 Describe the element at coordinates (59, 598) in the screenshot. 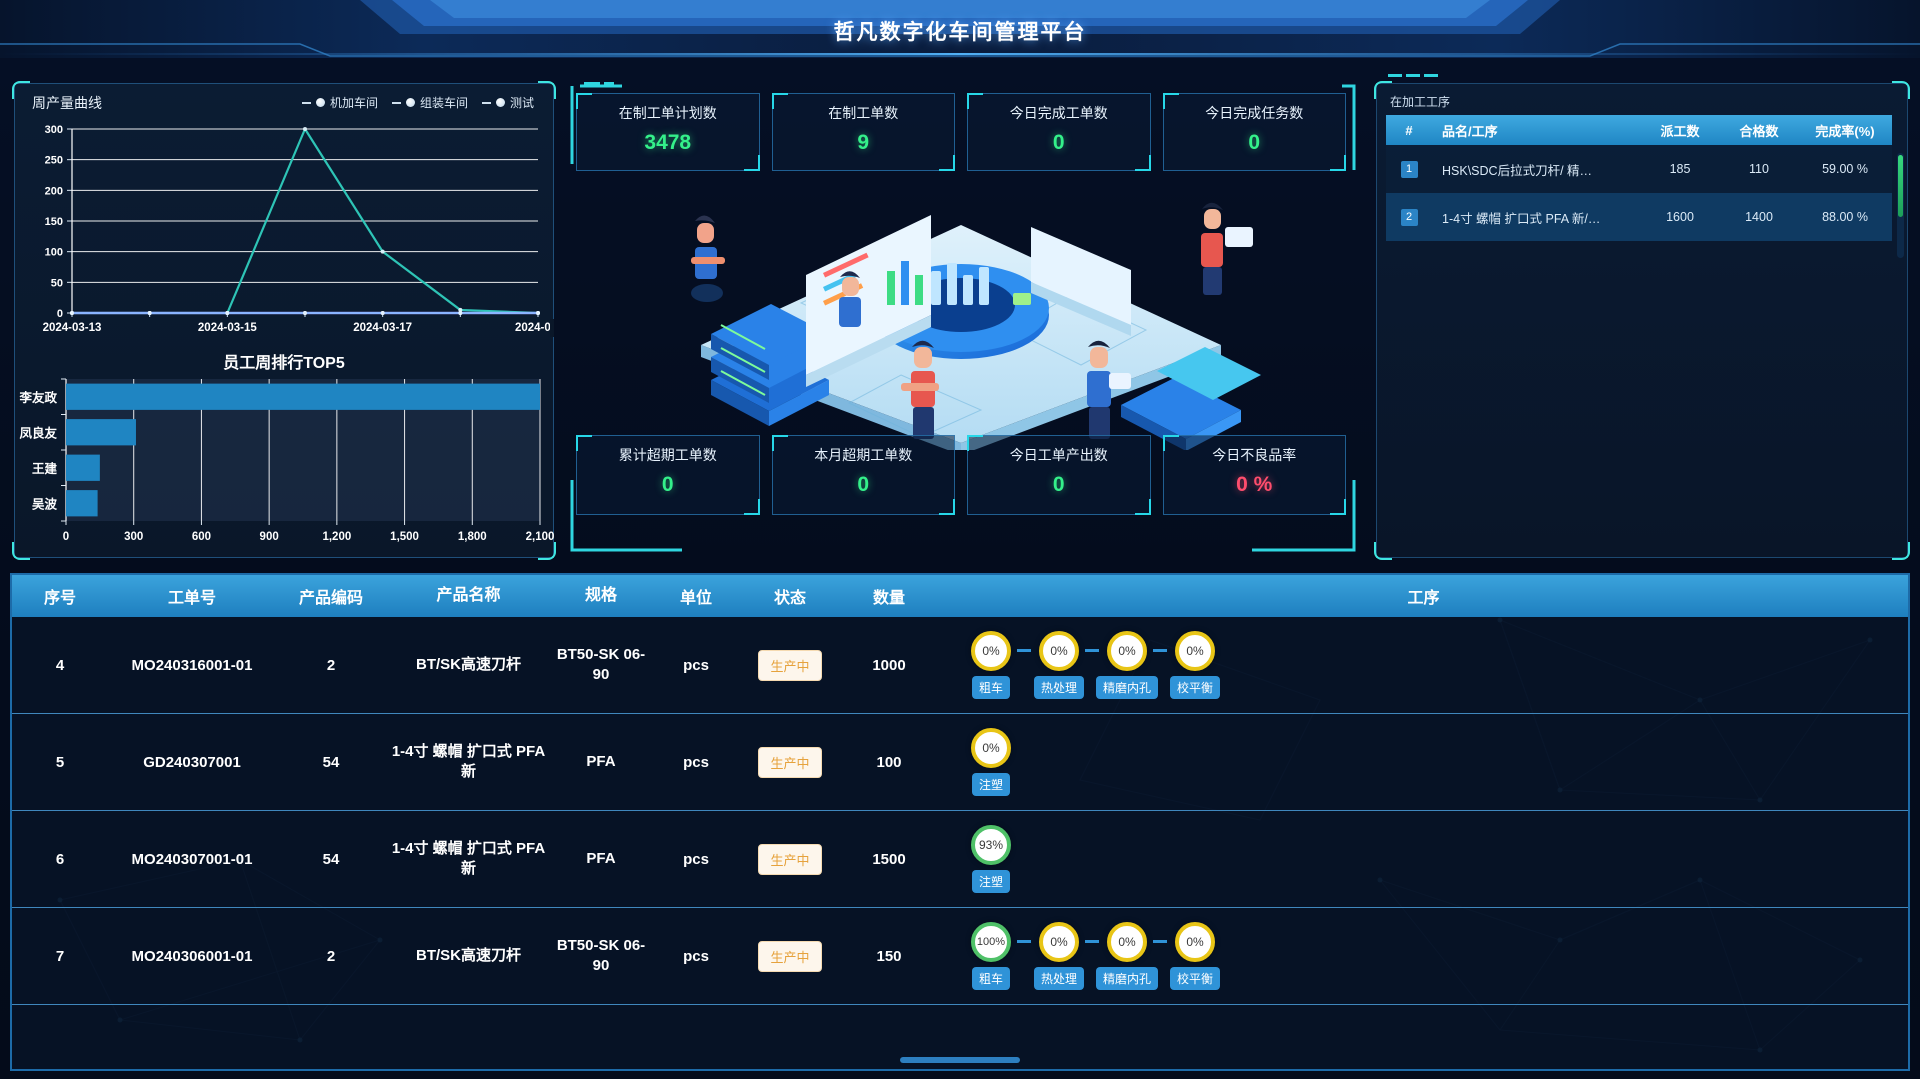

I see `col-header-seq: 序号` at that location.